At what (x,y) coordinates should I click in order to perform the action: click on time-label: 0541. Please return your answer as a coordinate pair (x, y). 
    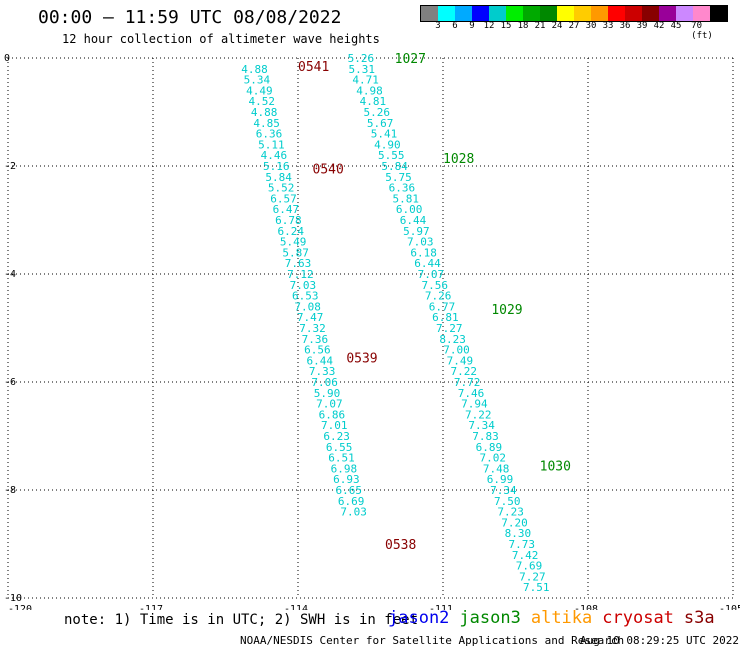
    Looking at the image, I should click on (313, 67).